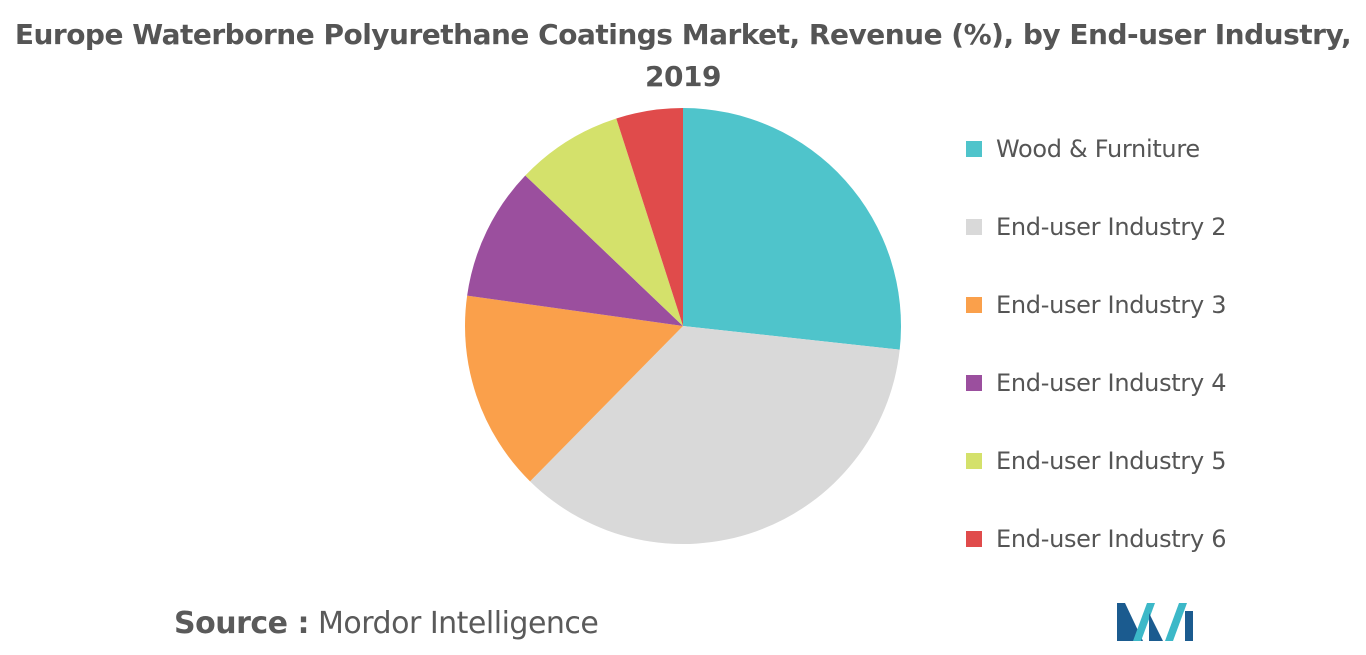  What do you see at coordinates (1111, 461) in the screenshot?
I see `legend-label: End-user Industry 5` at bounding box center [1111, 461].